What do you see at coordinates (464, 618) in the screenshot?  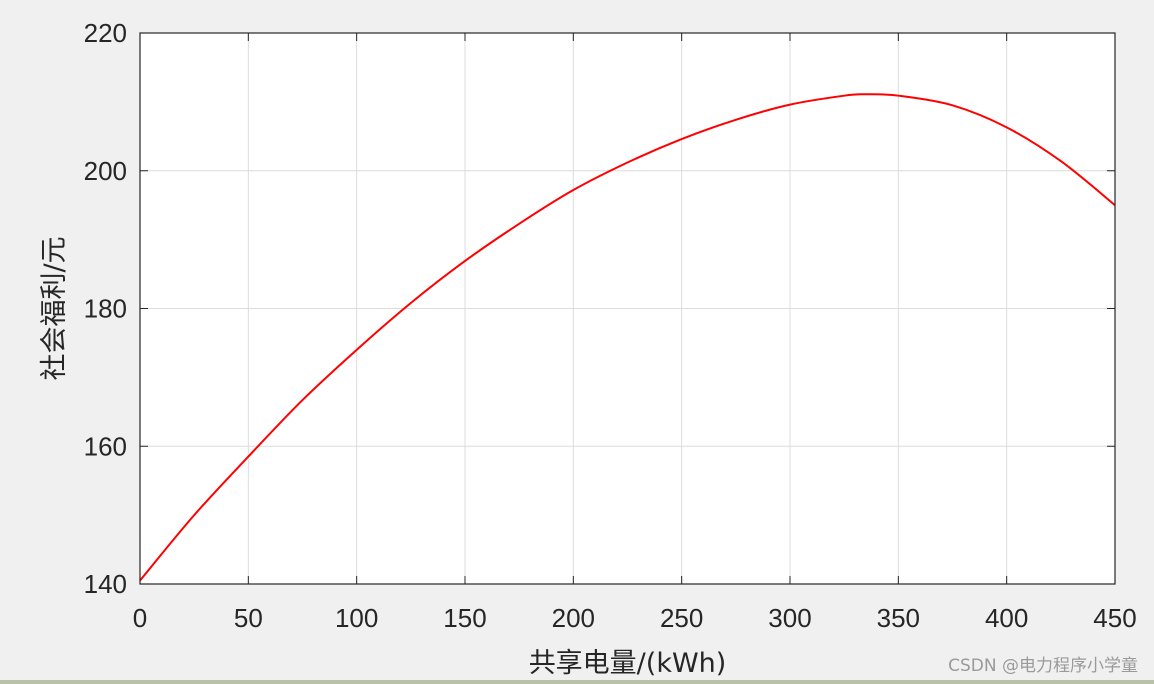 I see `x-tick-label: 150` at bounding box center [464, 618].